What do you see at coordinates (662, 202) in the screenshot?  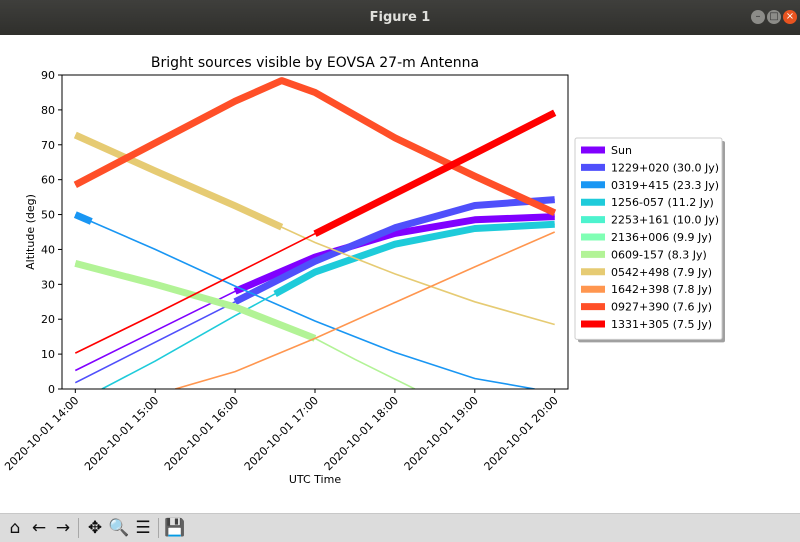 I see `legend-label: 1256-057 (11.2 Jy)` at bounding box center [662, 202].